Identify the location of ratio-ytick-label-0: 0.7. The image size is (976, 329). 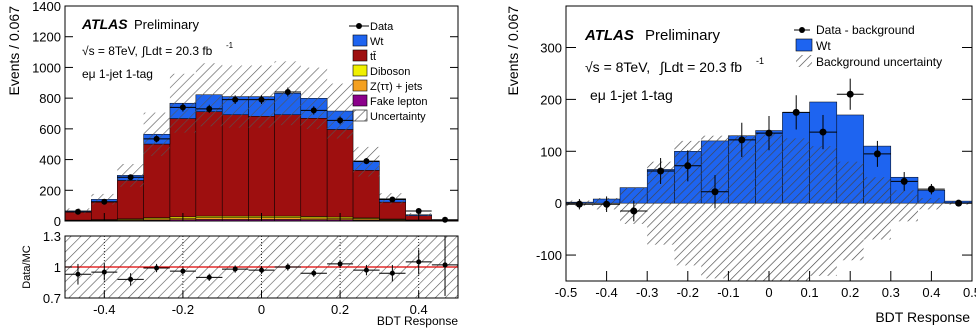
(52, 298).